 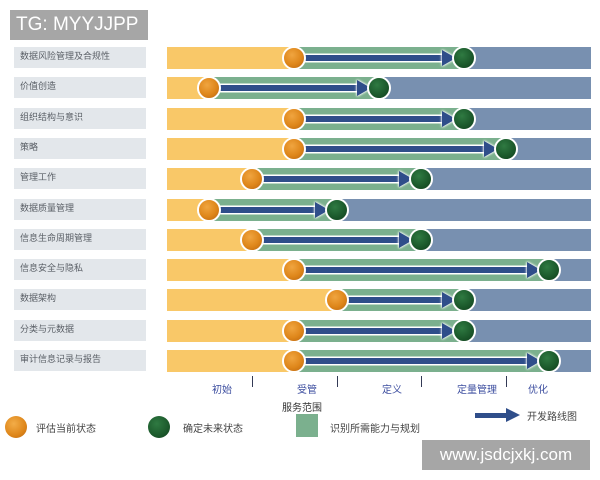 What do you see at coordinates (80, 178) in the screenshot?
I see `row-label: 管理工作` at bounding box center [80, 178].